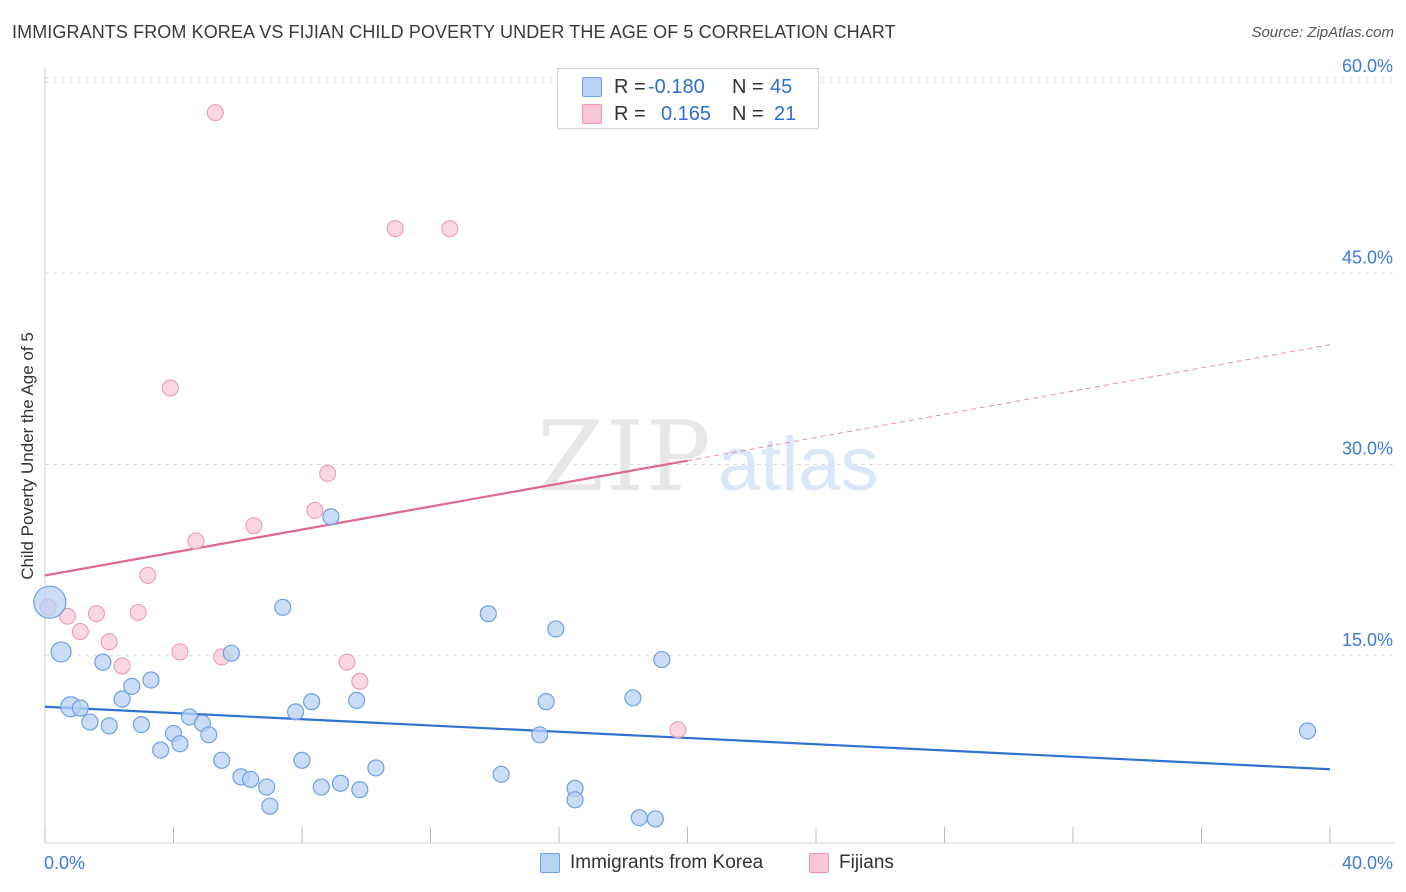 This screenshot has width=1406, height=892. I want to click on x-tick-label-max: 40.0%, so click(1367, 863).